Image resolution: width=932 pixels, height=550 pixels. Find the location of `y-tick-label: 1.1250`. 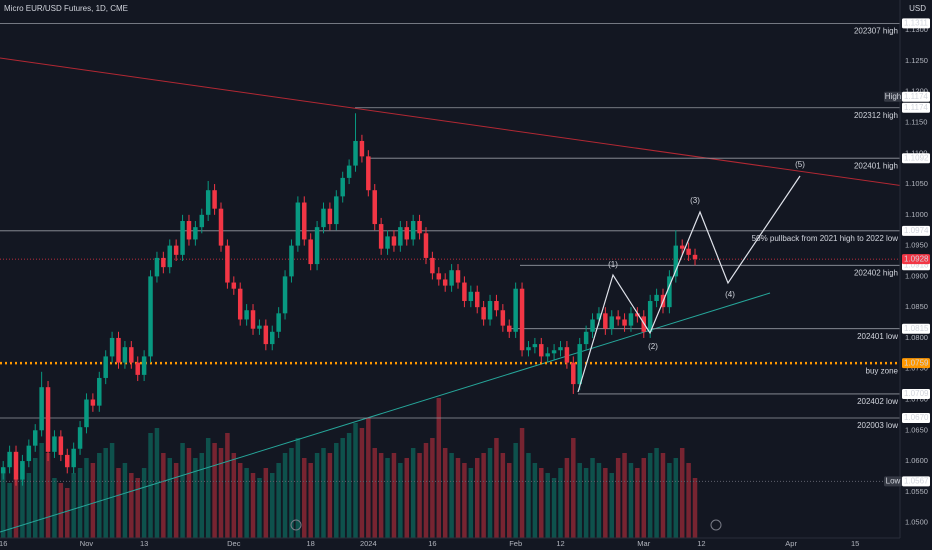

y-tick-label: 1.1250 is located at coordinates (916, 60).